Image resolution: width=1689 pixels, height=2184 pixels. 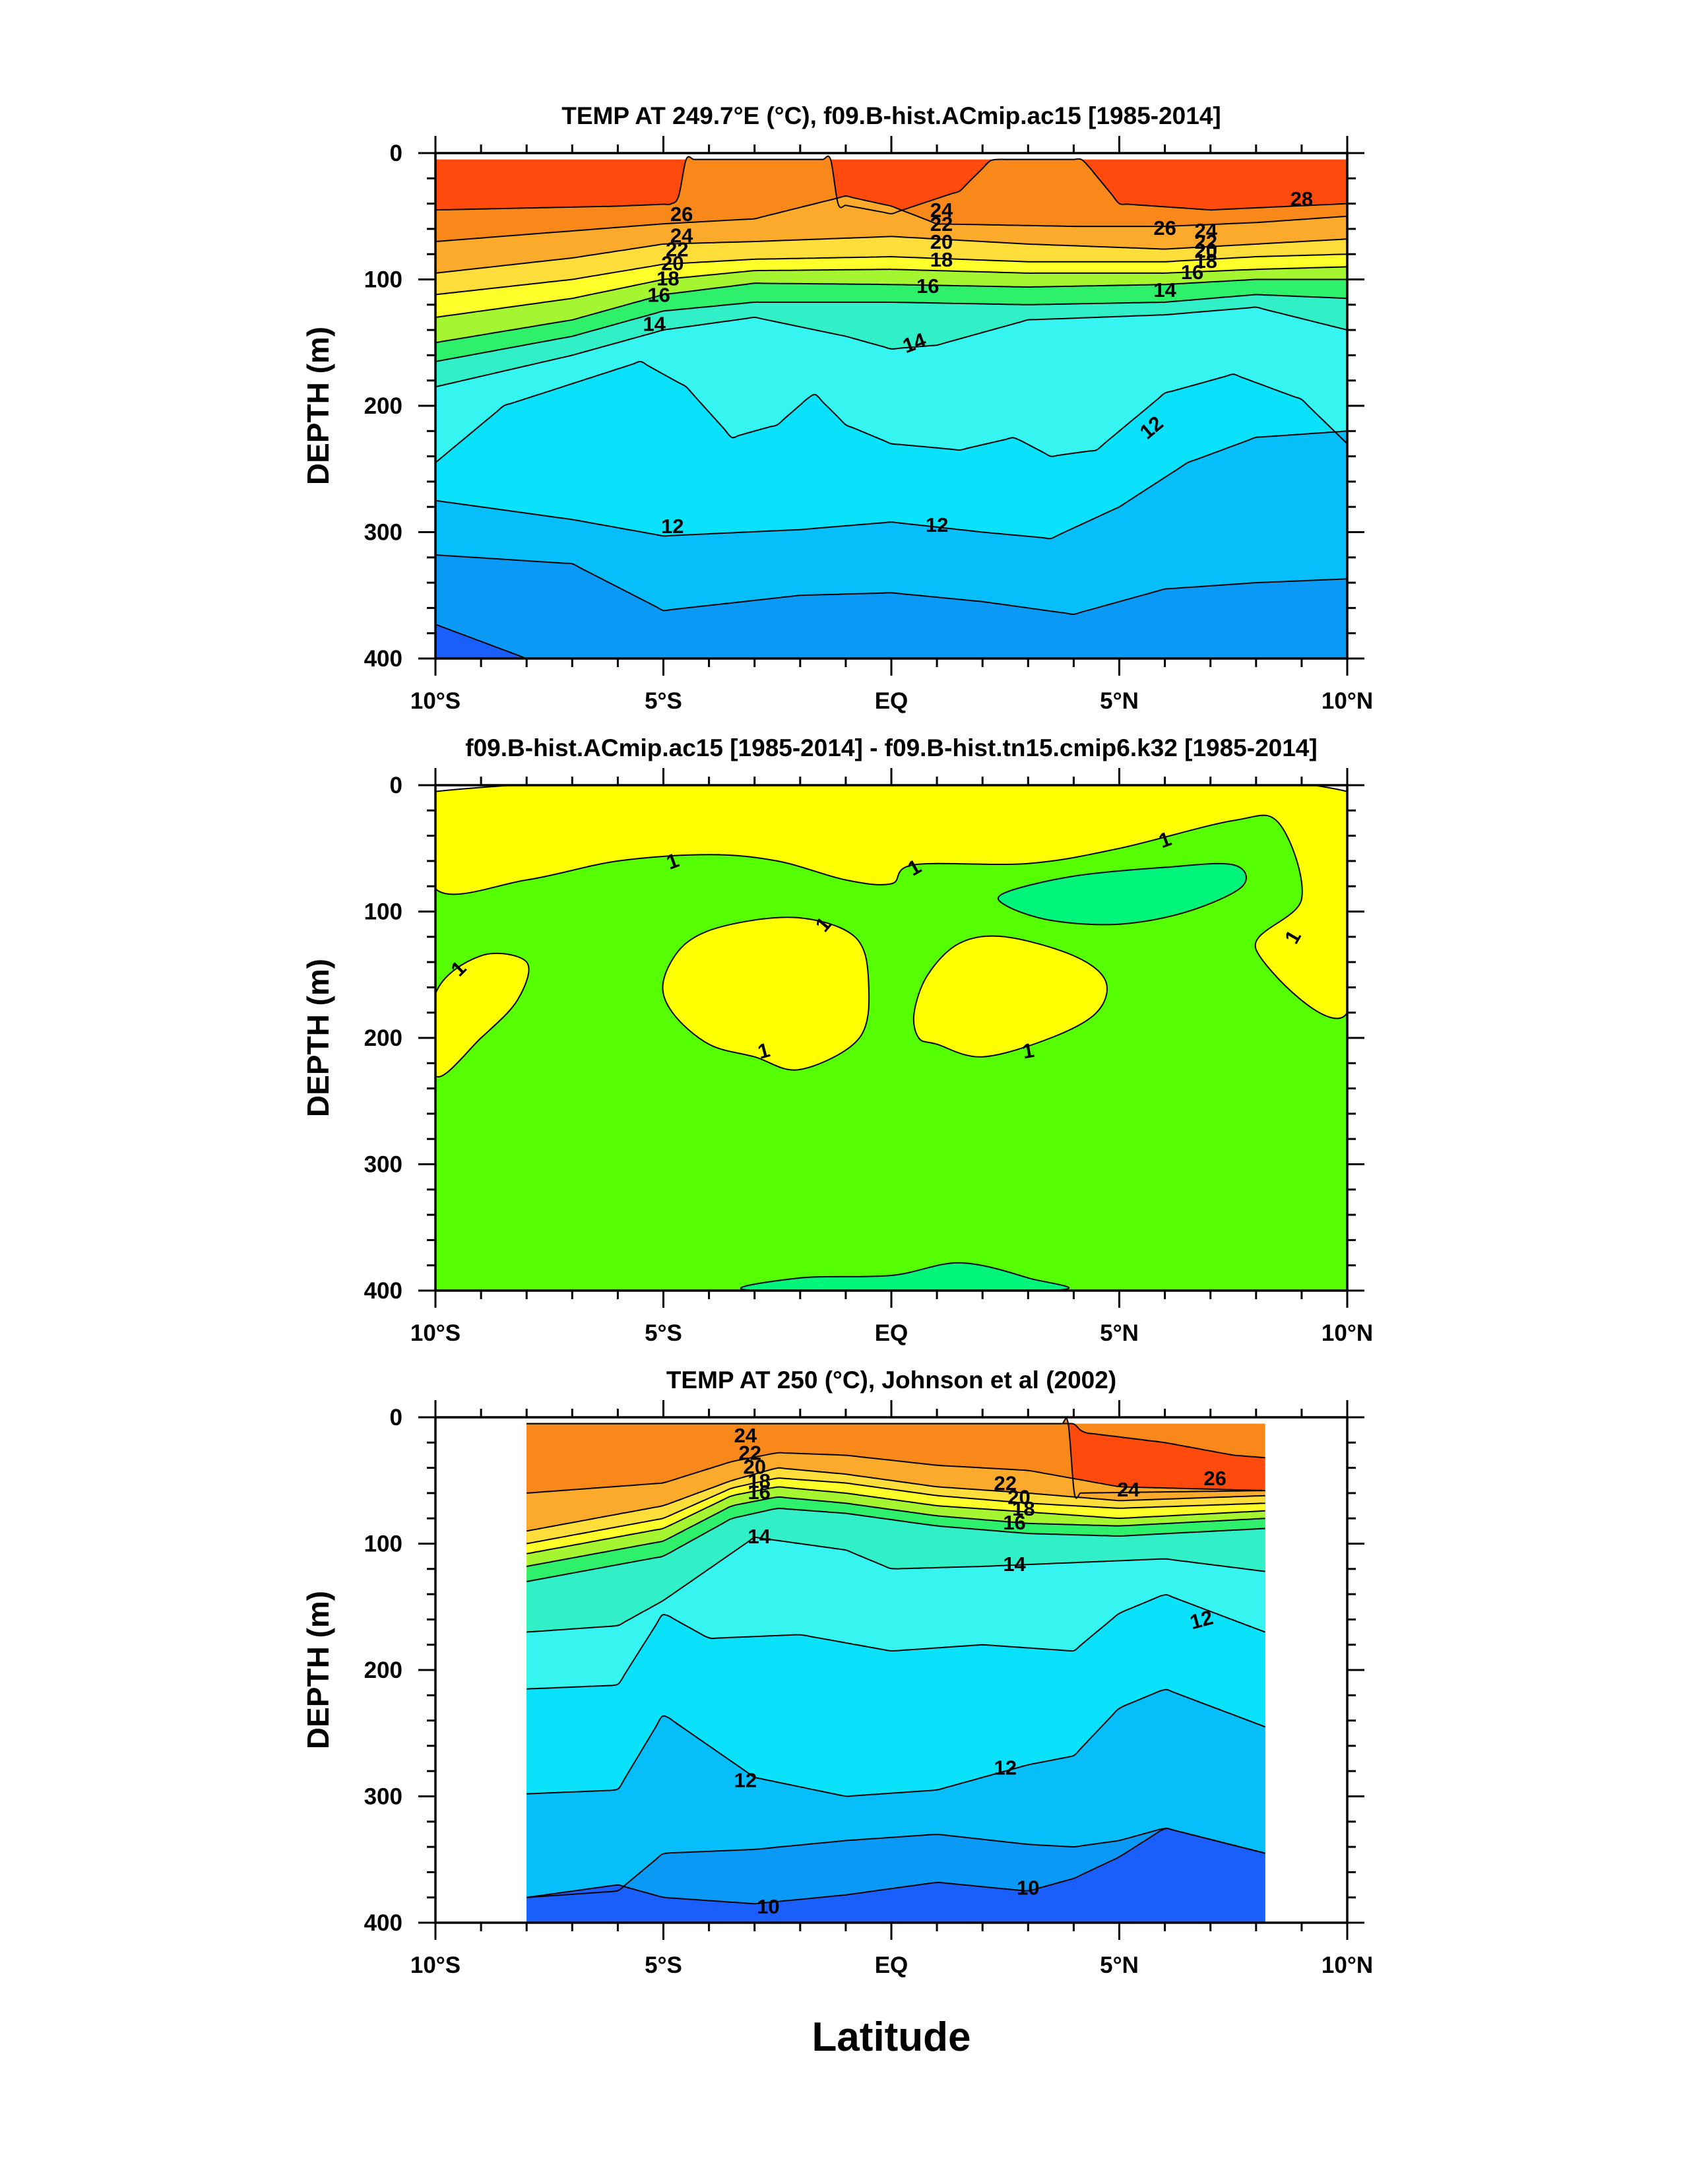 I want to click on panel-3-contour-label-7: 20, so click(x=1018, y=1497).